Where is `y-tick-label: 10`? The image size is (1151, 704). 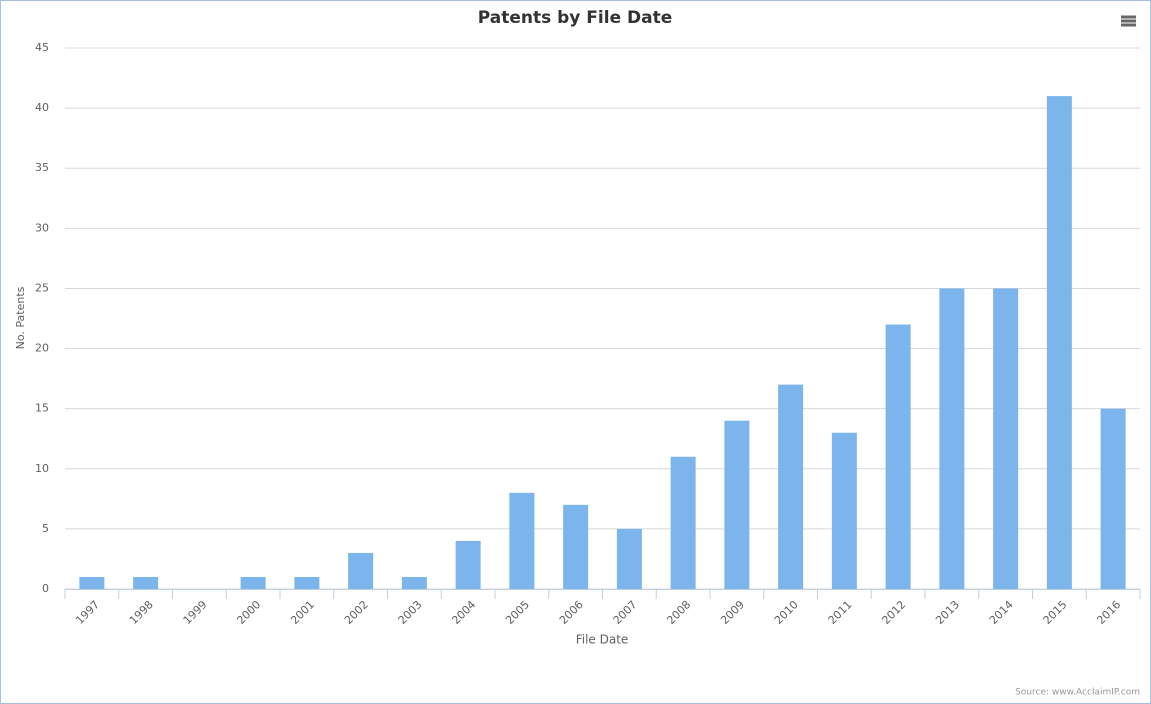
y-tick-label: 10 is located at coordinates (42, 468).